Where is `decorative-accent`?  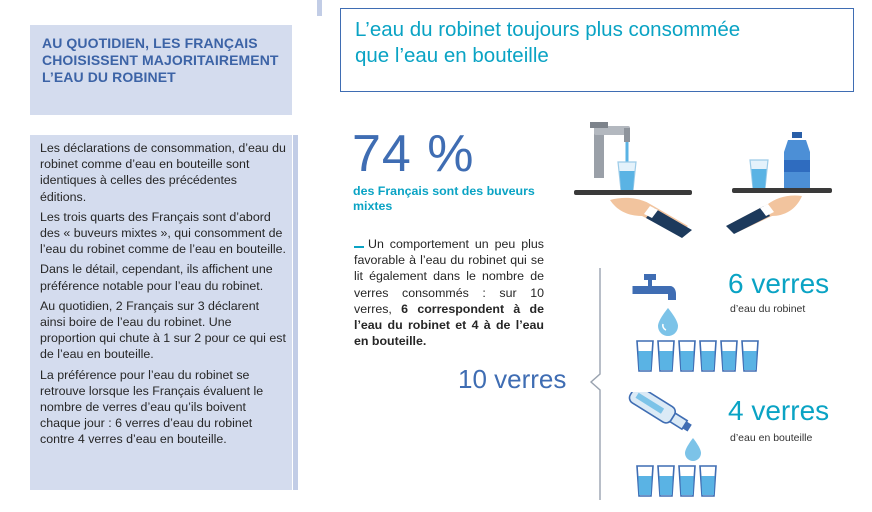
decorative-accent is located at coordinates (319, 8).